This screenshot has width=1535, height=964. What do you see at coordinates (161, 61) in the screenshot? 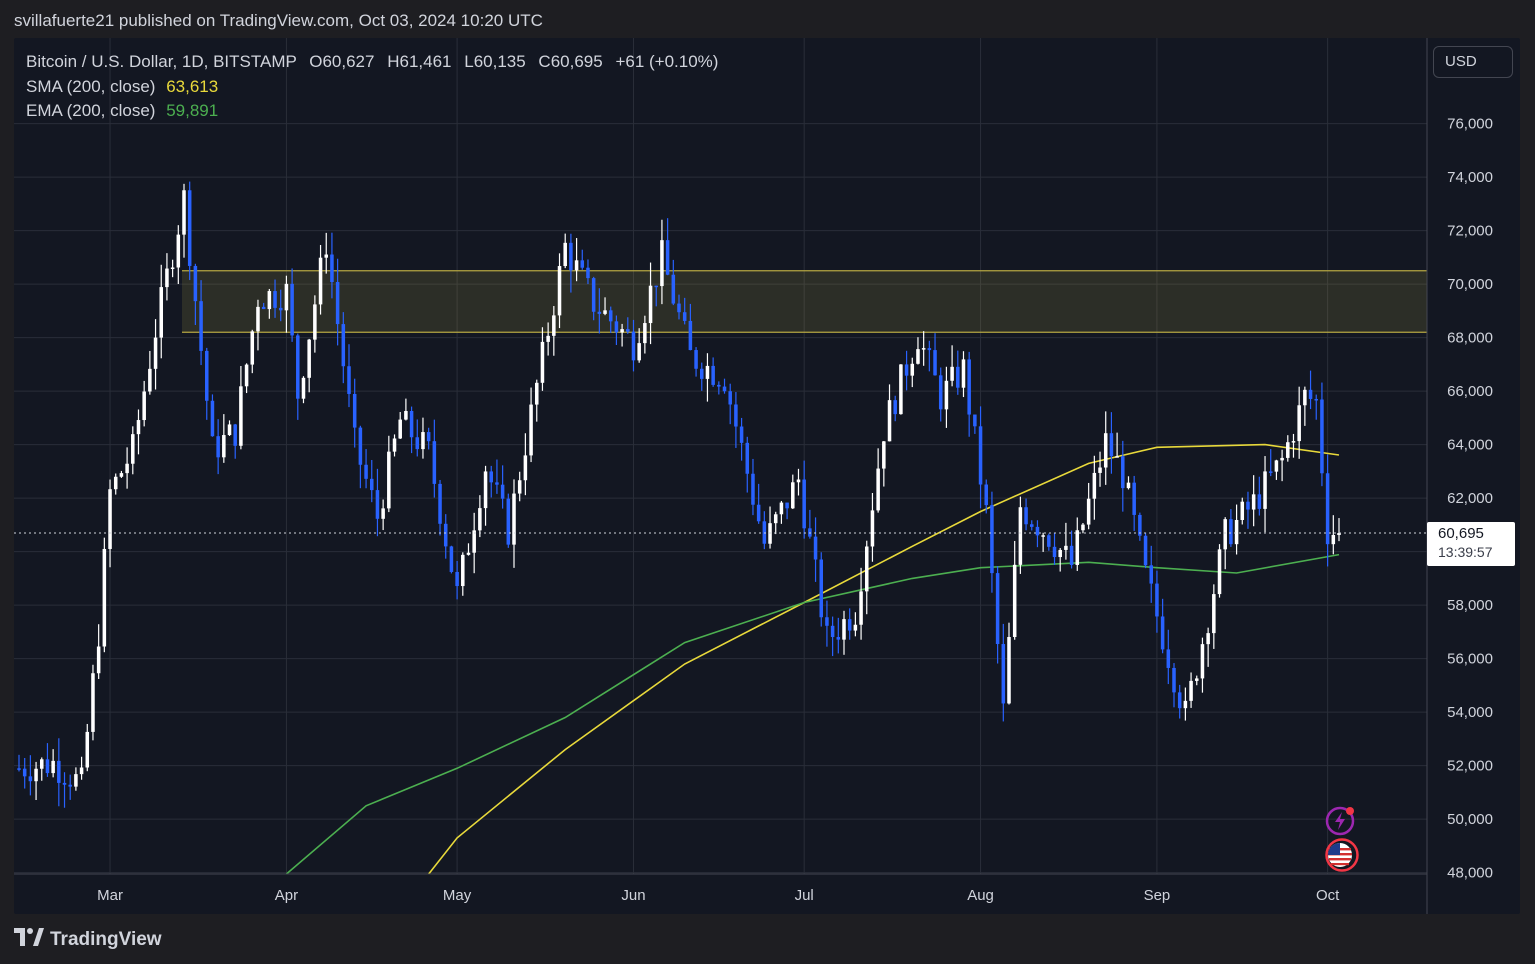
I see `legend-symbol: Bitcoin / U.S. Dollar, 1D, BITSTAMP` at bounding box center [161, 61].